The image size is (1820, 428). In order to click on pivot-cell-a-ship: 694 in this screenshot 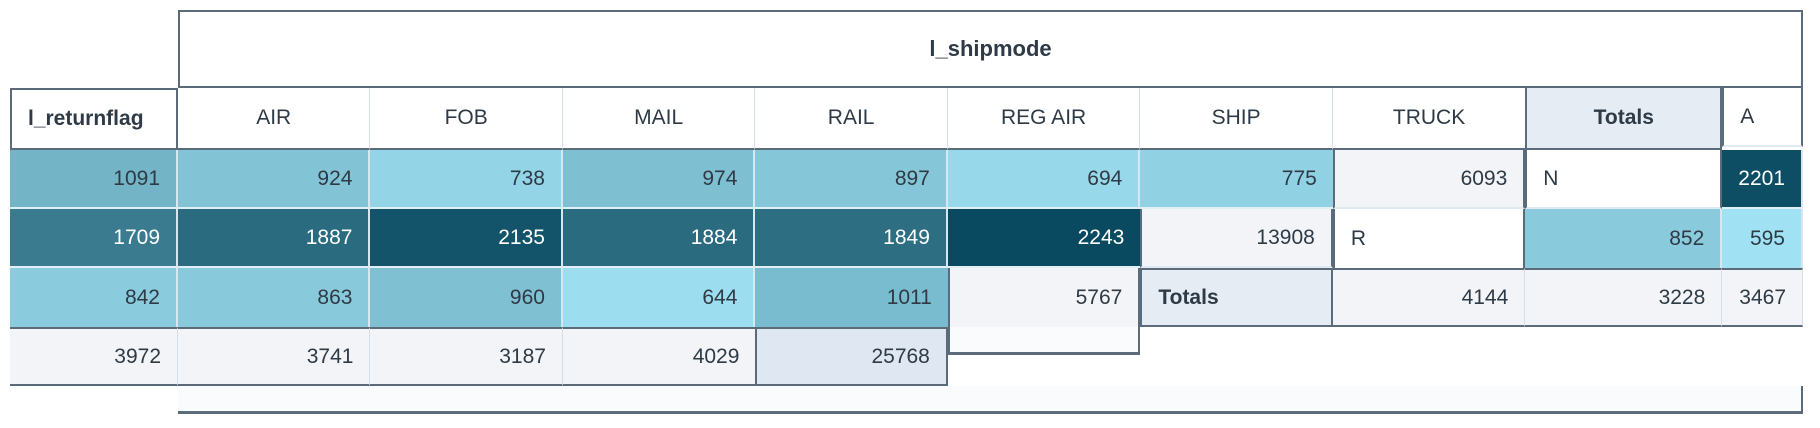, I will do `click(1044, 179)`.